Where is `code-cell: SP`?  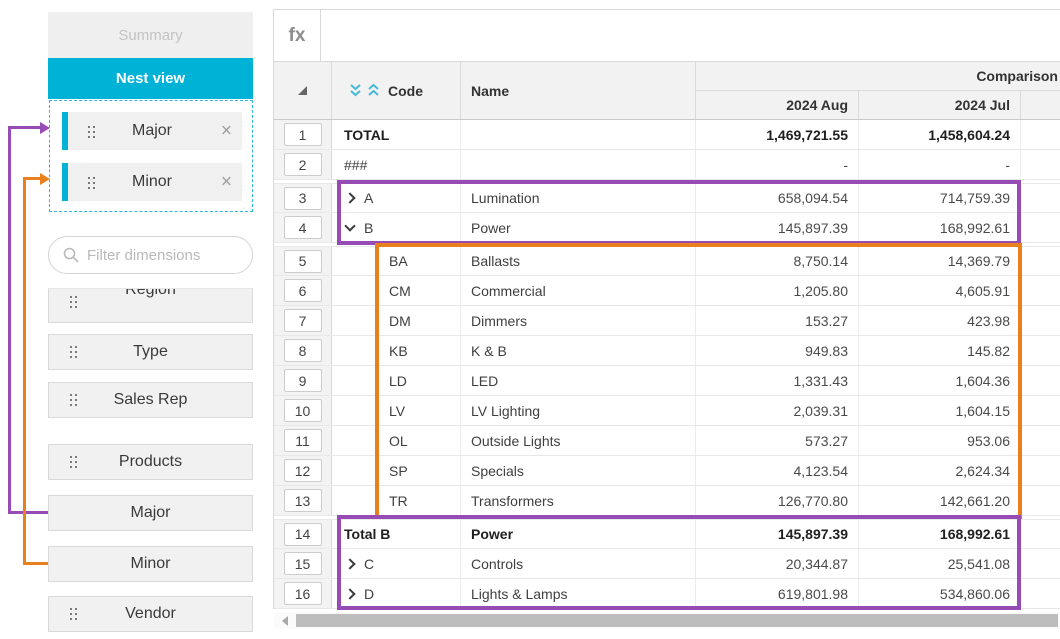
code-cell: SP is located at coordinates (396, 470).